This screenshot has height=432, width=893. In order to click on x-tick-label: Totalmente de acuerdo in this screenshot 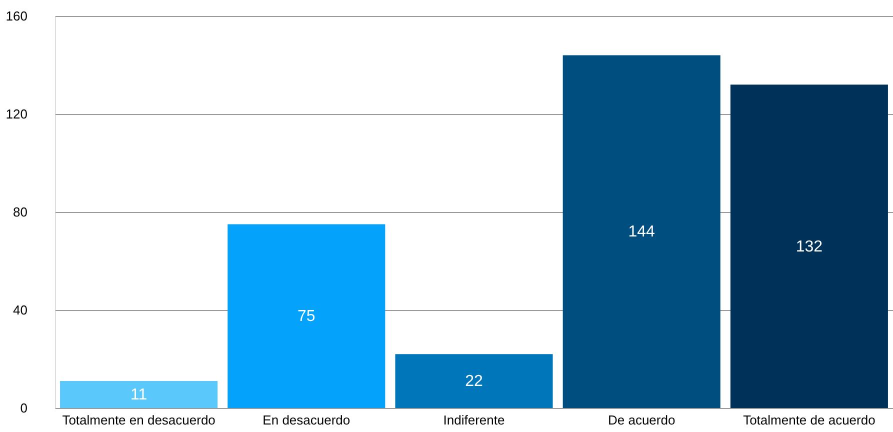, I will do `click(809, 420)`.